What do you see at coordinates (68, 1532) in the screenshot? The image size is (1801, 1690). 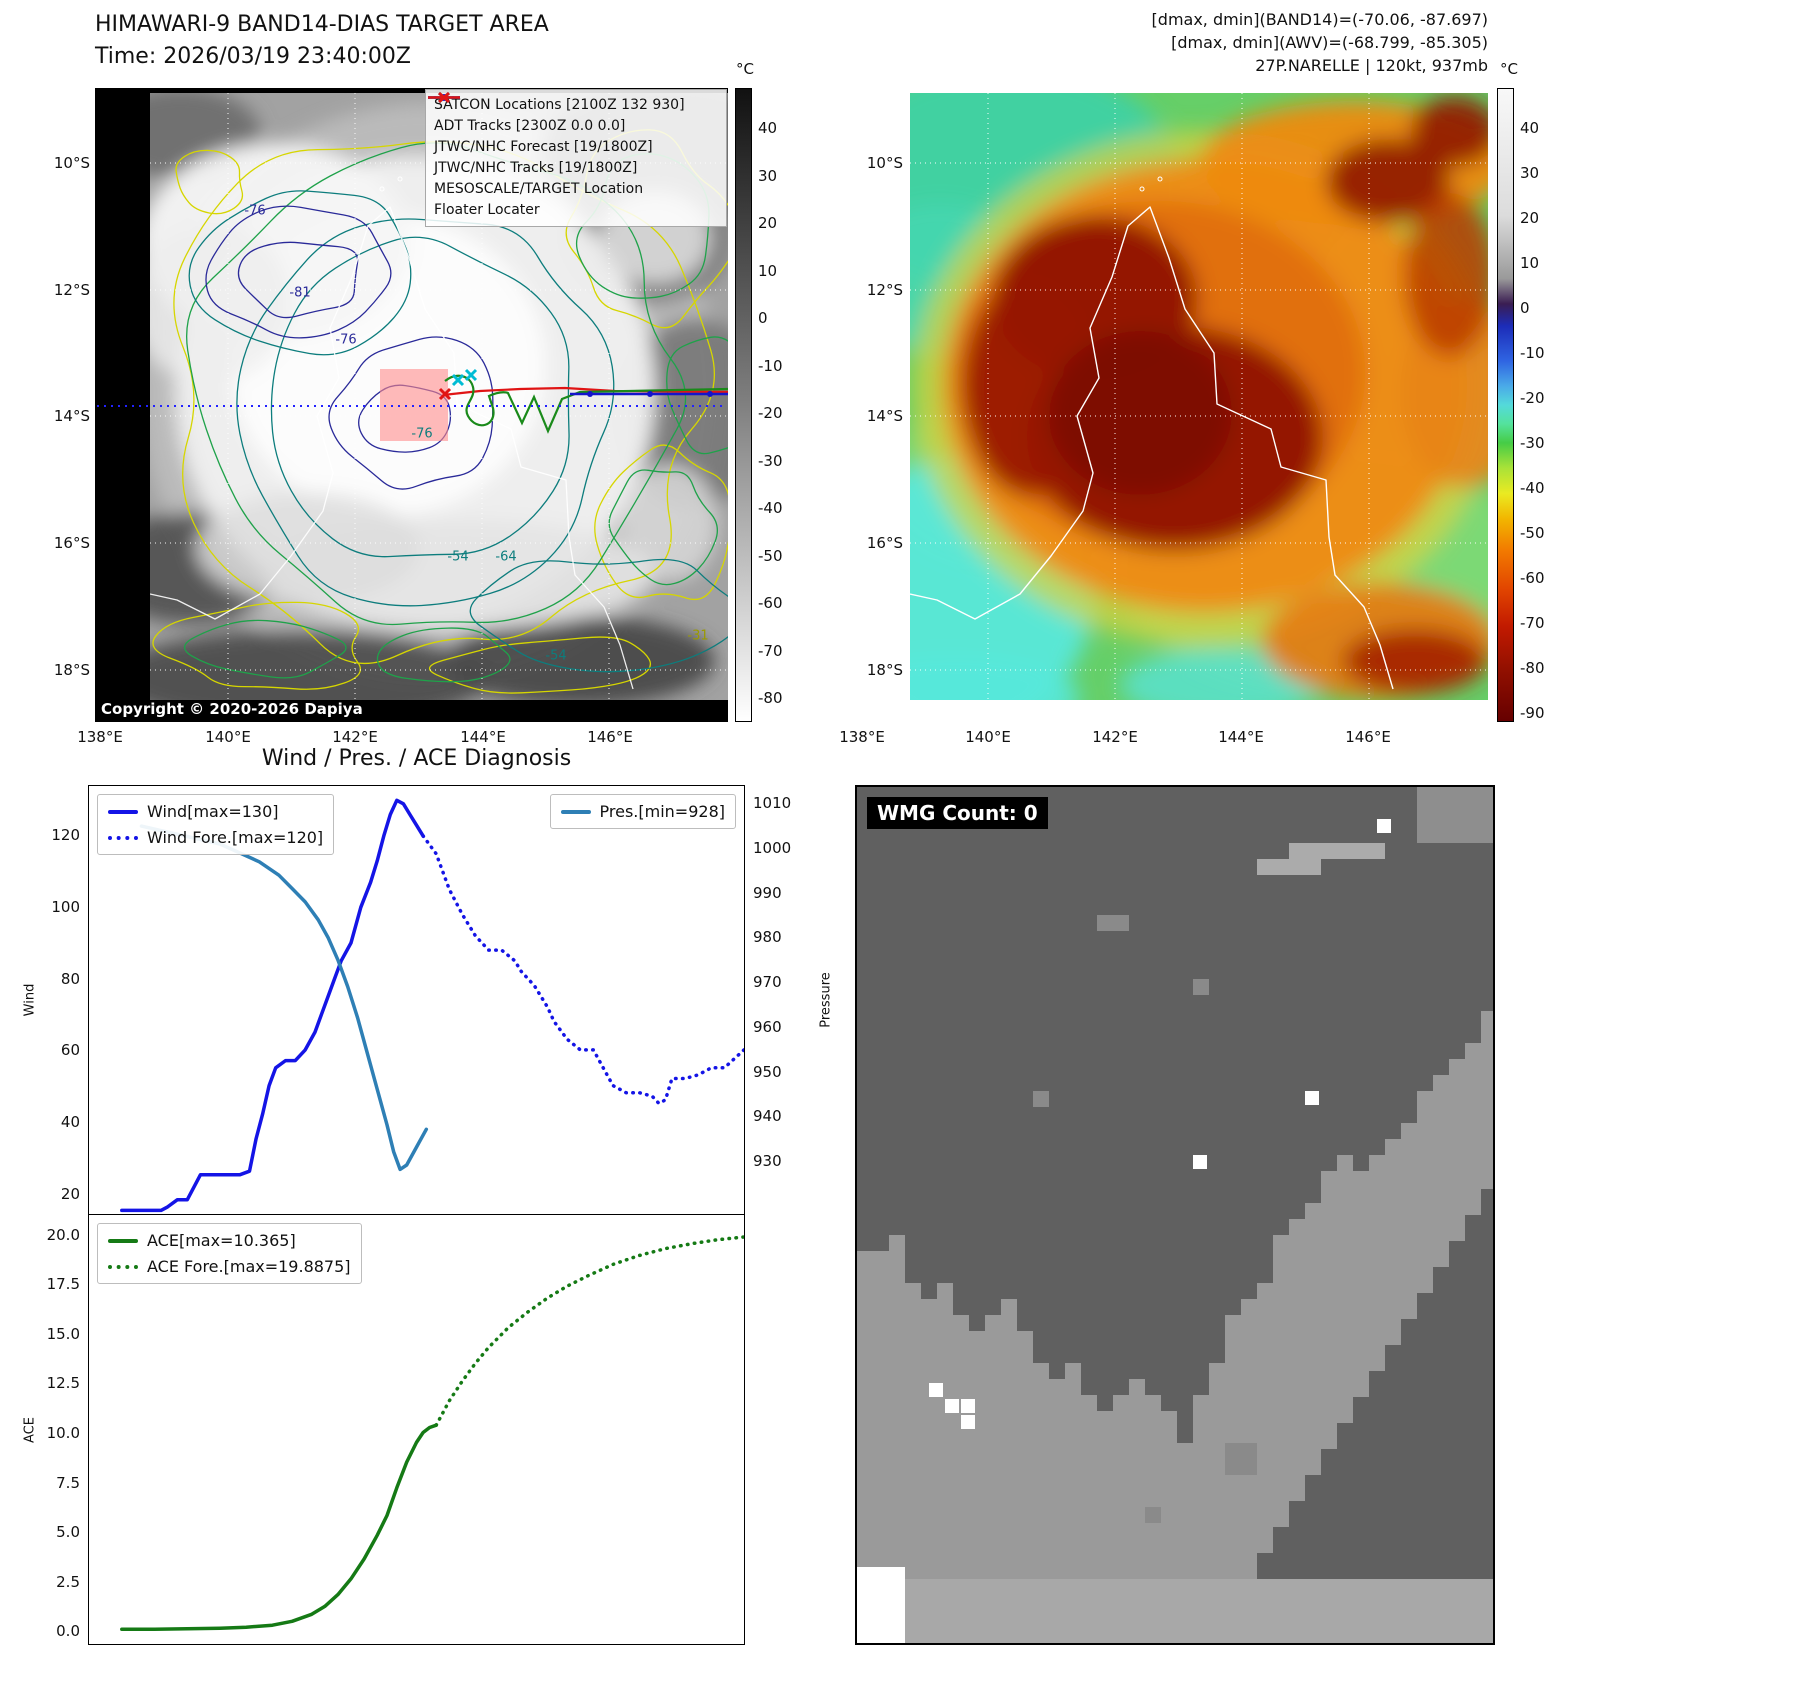 I see `ace-tick: 5.0` at bounding box center [68, 1532].